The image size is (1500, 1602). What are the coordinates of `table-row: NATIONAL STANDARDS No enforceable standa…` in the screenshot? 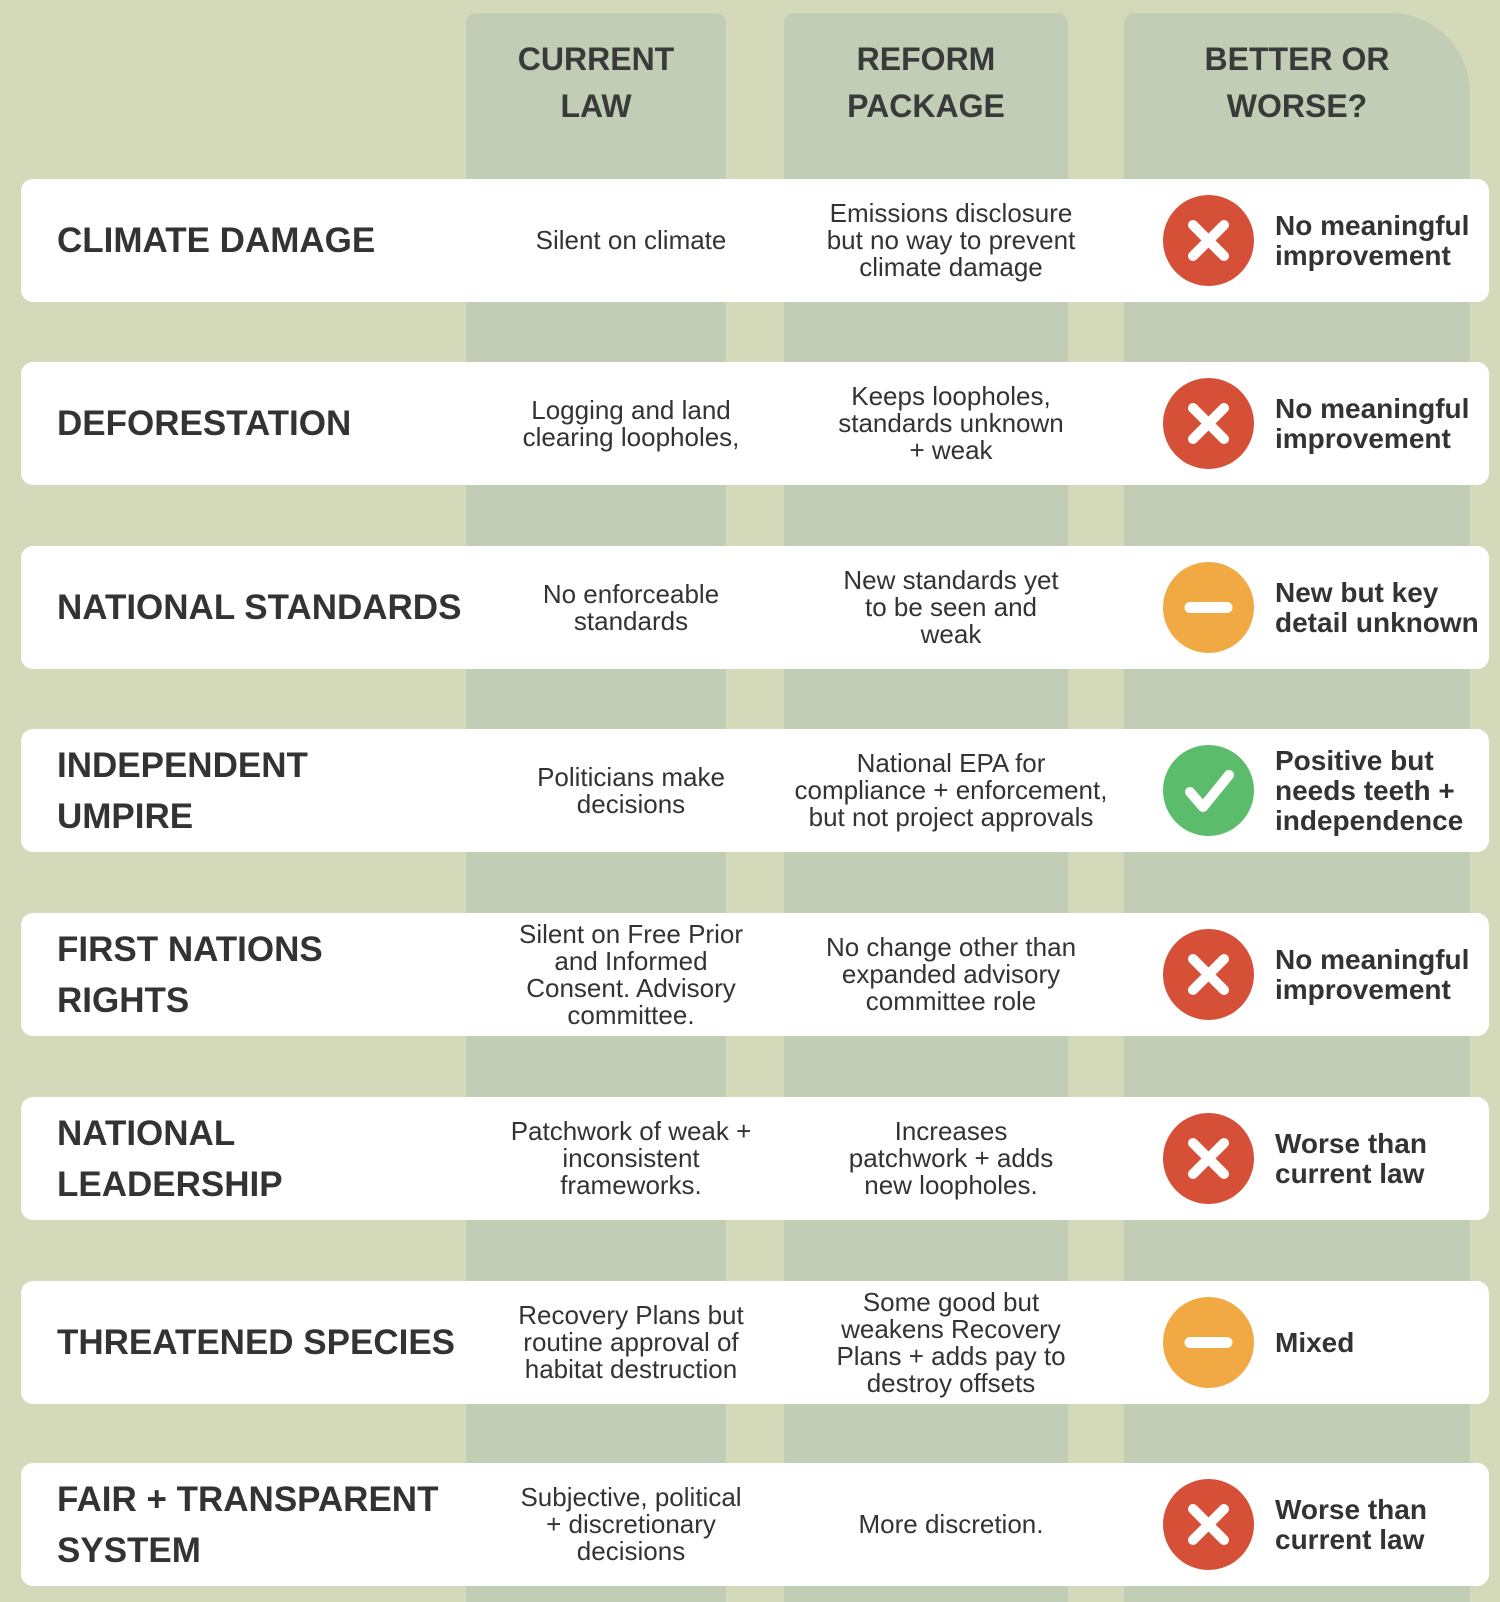 It's located at (755, 607).